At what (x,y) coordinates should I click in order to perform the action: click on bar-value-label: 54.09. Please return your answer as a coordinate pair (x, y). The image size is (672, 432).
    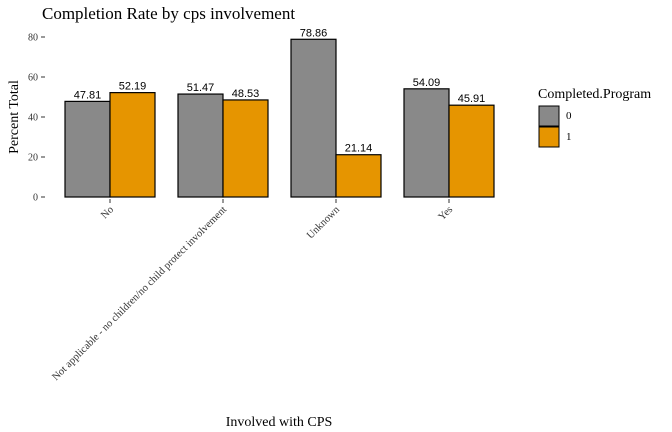
    Looking at the image, I should click on (427, 83).